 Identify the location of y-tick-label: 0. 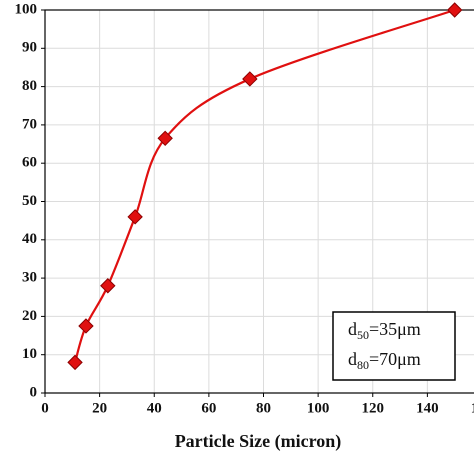
(34, 392).